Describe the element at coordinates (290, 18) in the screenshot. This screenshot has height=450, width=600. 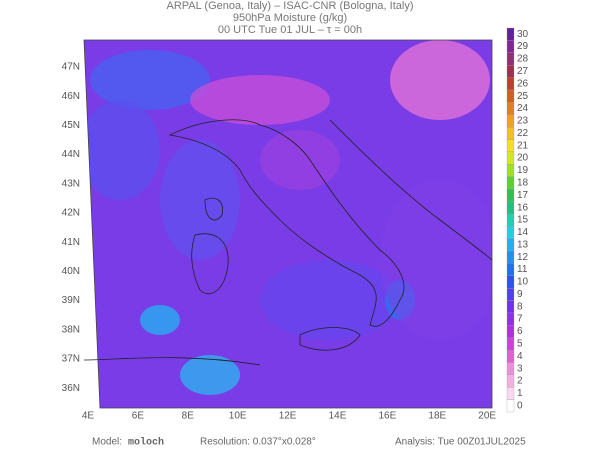
I see `header-line: 950hPa Moisture (g/kg)` at that location.